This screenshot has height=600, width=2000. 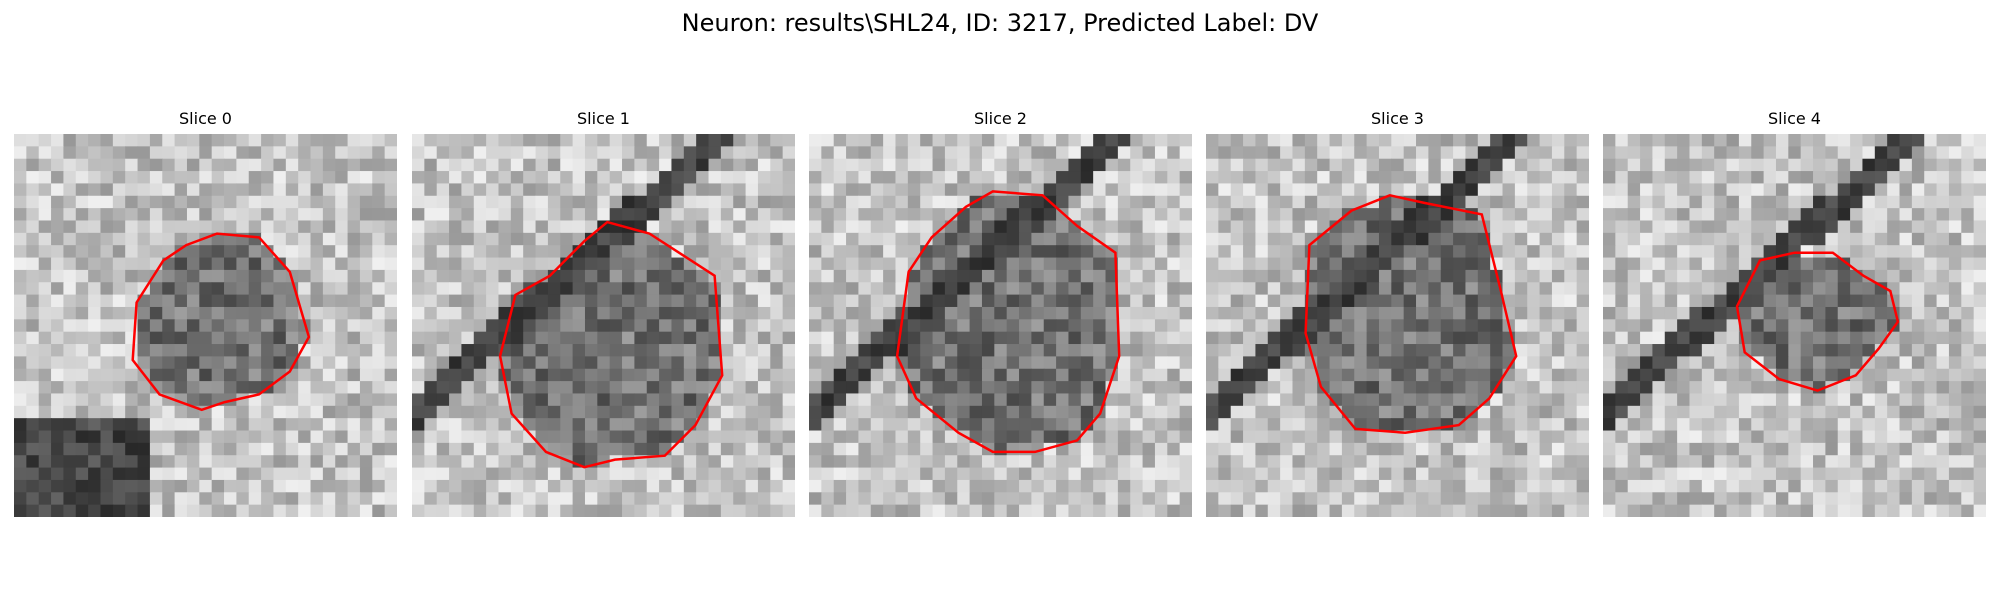 What do you see at coordinates (1794, 118) in the screenshot?
I see `slice-title-4: Slice 4` at bounding box center [1794, 118].